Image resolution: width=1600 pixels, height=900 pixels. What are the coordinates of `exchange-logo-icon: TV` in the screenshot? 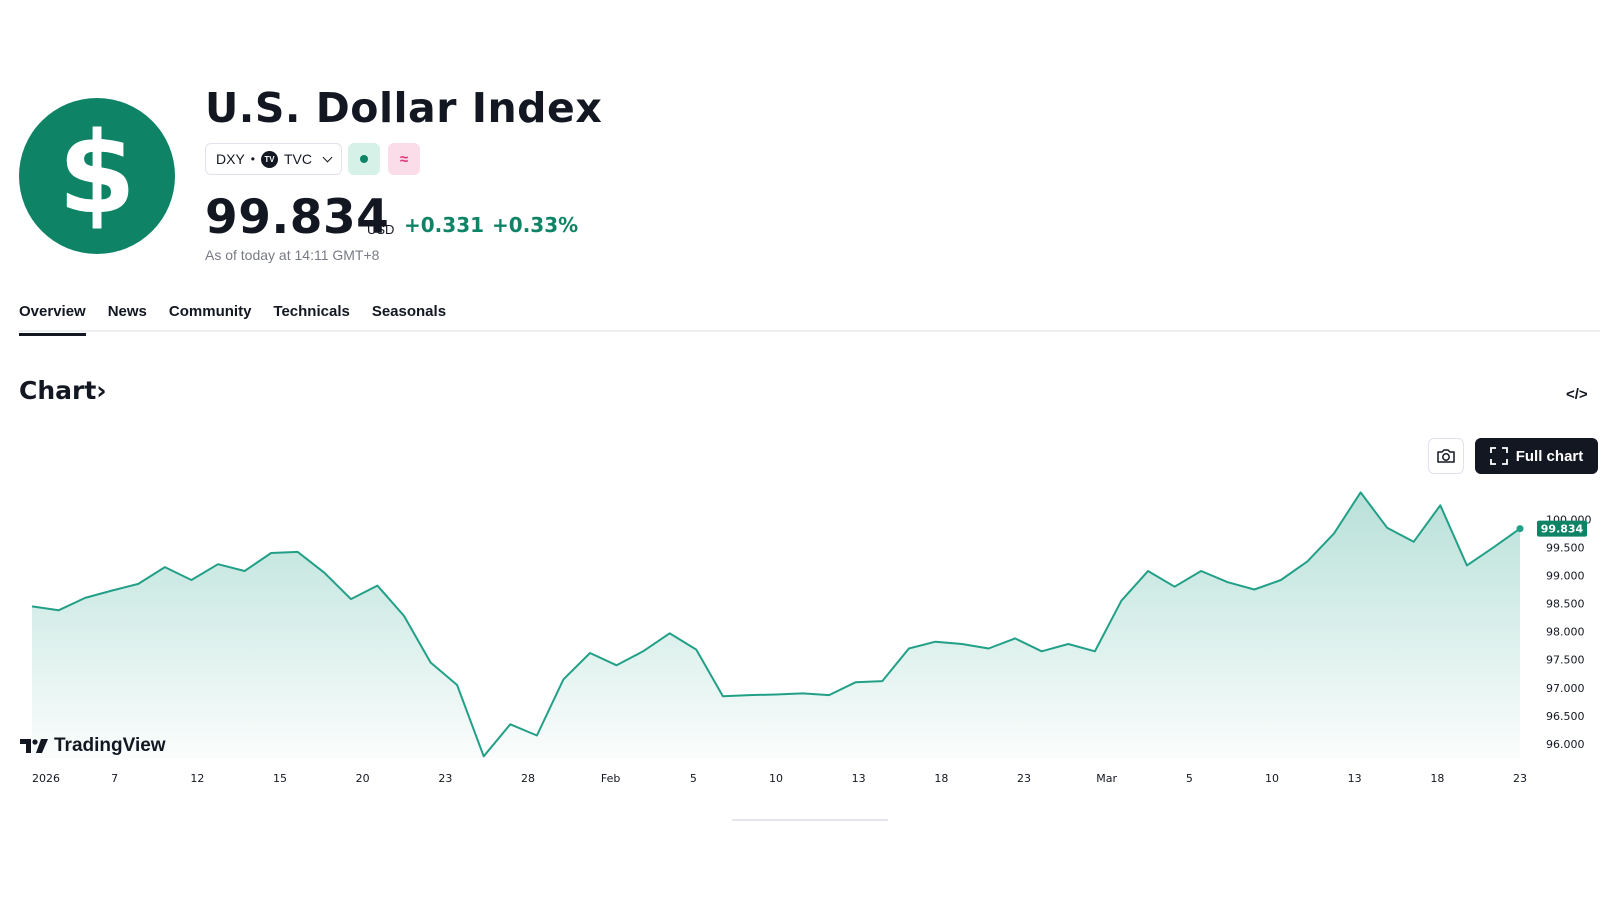 It's located at (269, 159).